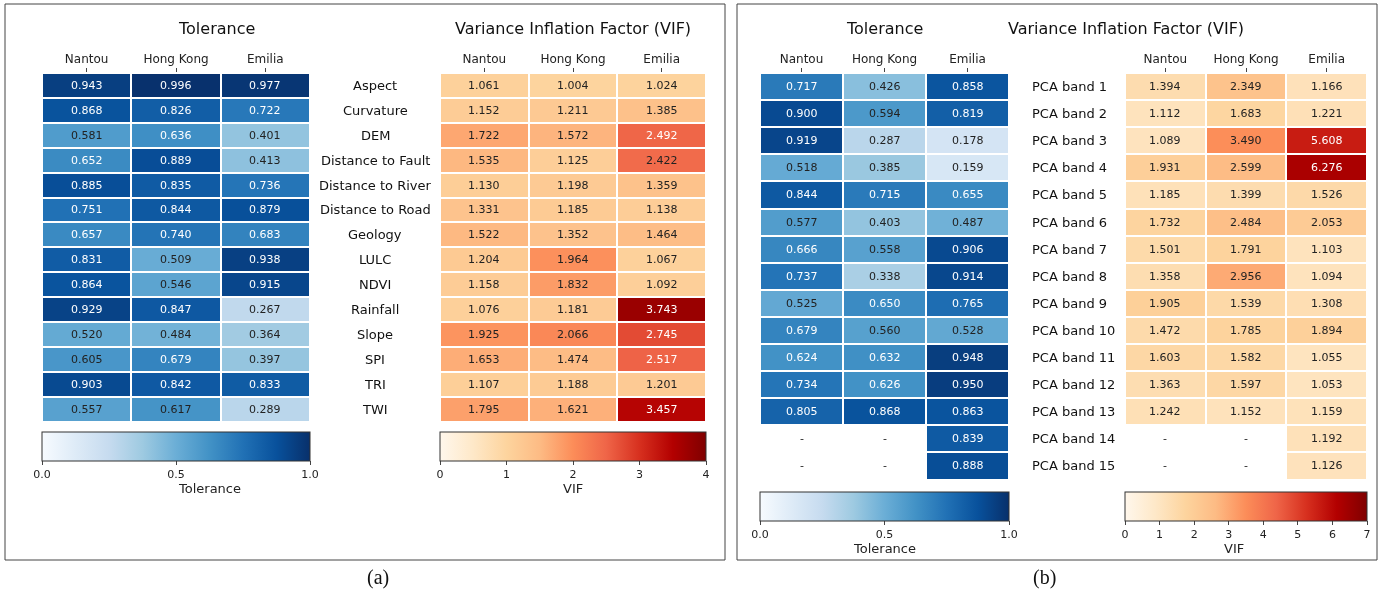  I want to click on data-label: 0.666, so click(802, 249).